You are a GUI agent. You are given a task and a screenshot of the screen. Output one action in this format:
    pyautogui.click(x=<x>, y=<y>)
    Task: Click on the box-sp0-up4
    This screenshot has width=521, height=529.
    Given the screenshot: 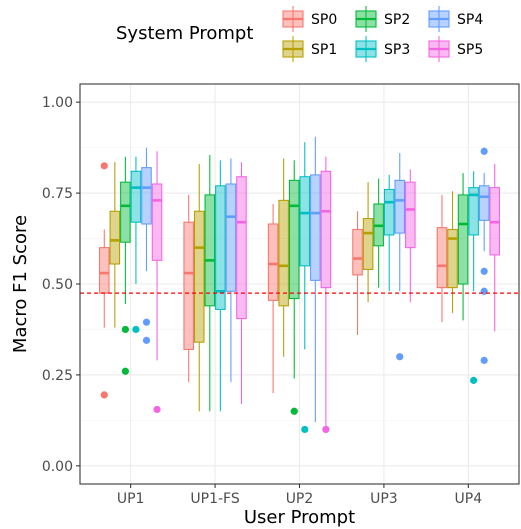 What is the action you would take?
    pyautogui.click(x=442, y=258)
    